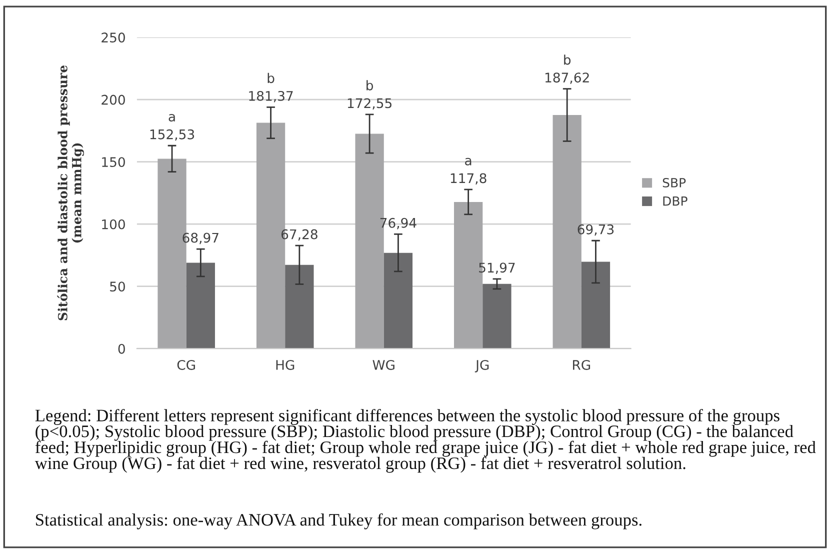  Describe the element at coordinates (596, 230) in the screenshot. I see `data-label: 69,73` at that location.